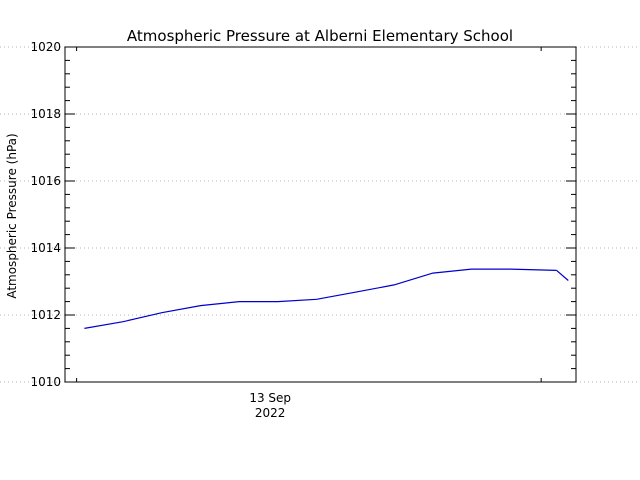  Describe the element at coordinates (45, 315) in the screenshot. I see `y-tick-label: 1012` at that location.